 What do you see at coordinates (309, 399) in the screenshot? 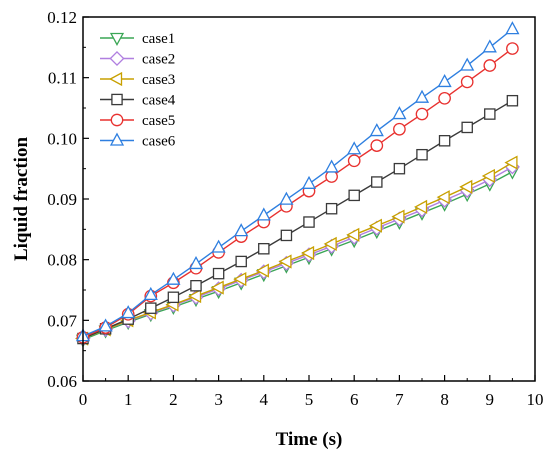
I see `x-tick-label: 5` at bounding box center [309, 399].